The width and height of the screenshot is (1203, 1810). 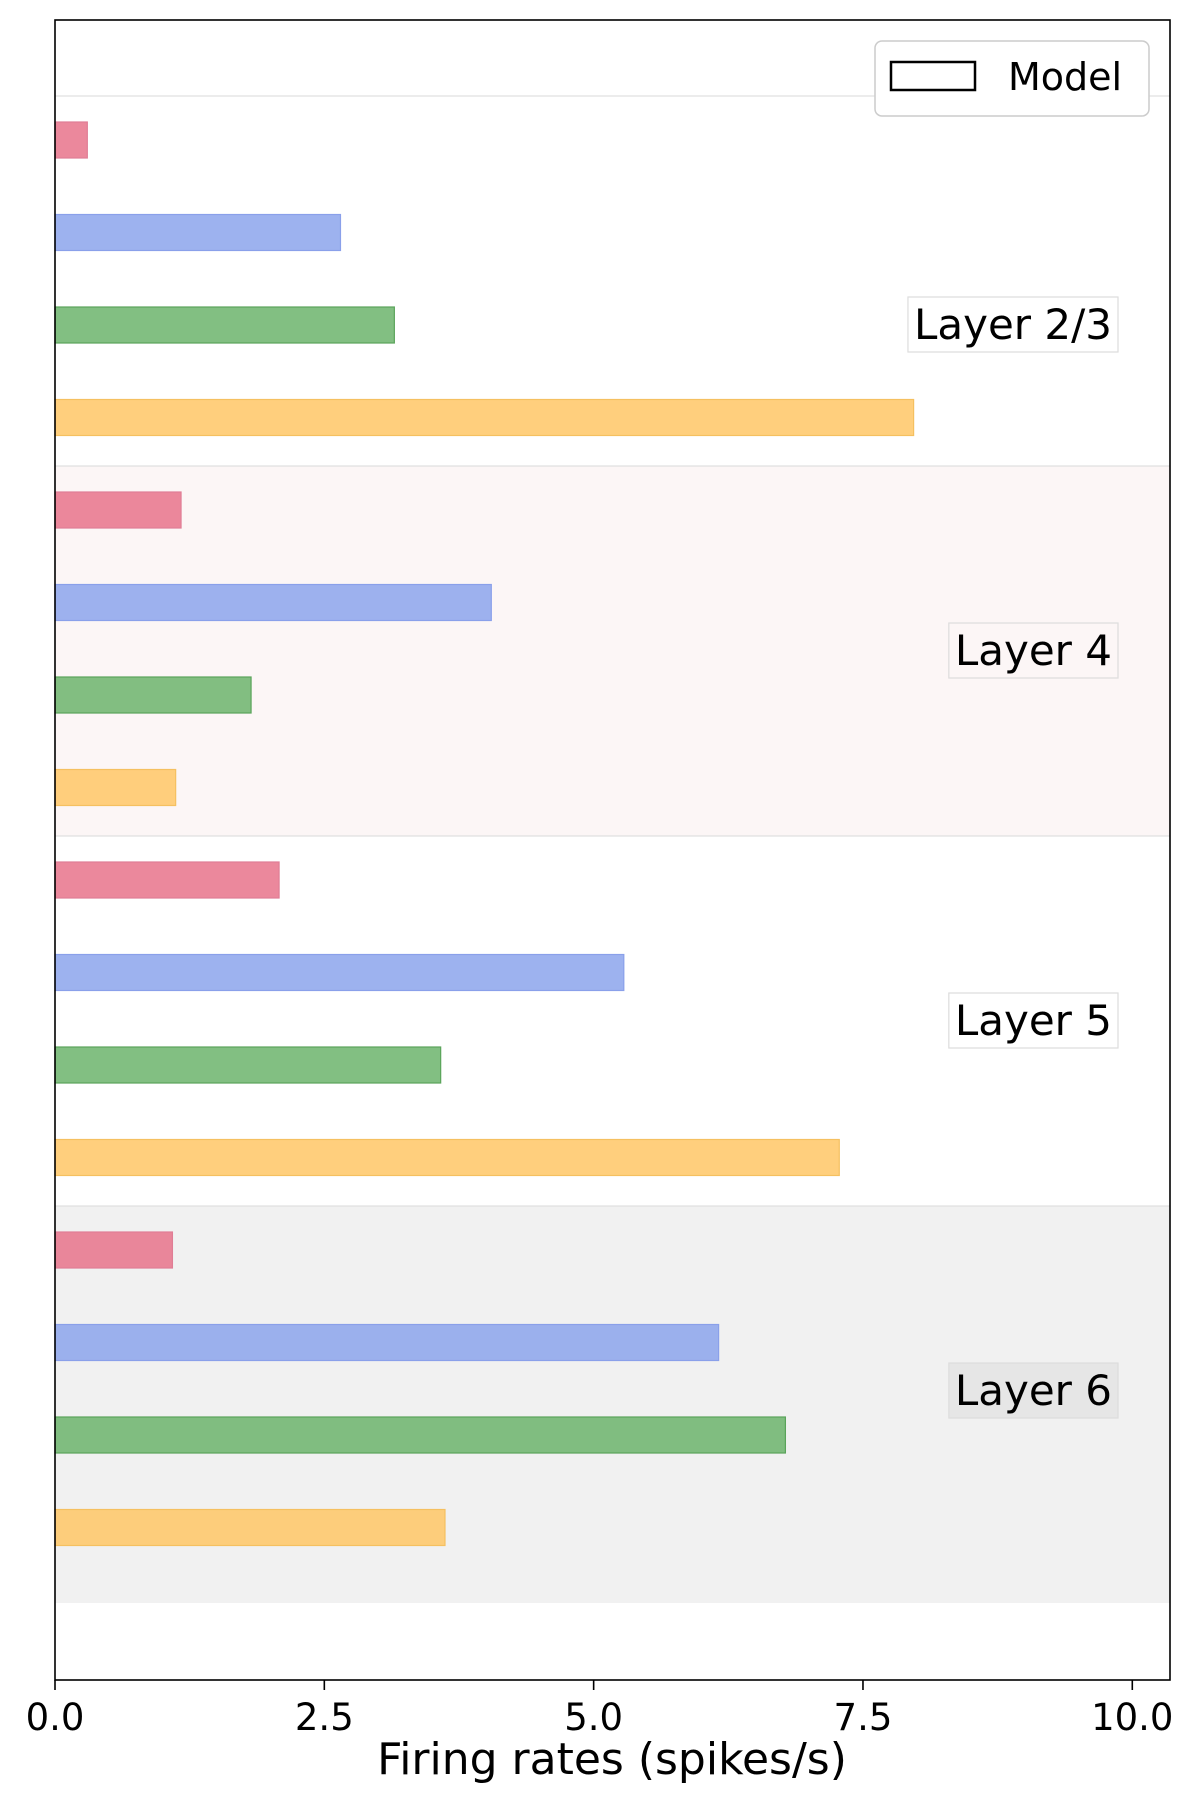 I want to click on layer-label: Layer 6, so click(x=1033, y=1390).